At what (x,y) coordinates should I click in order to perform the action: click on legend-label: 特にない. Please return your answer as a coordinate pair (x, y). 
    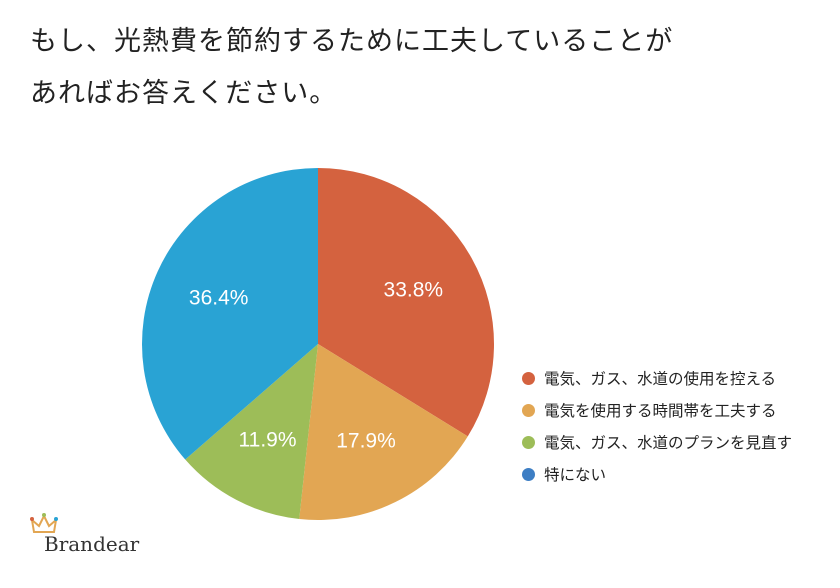
    Looking at the image, I should click on (575, 475).